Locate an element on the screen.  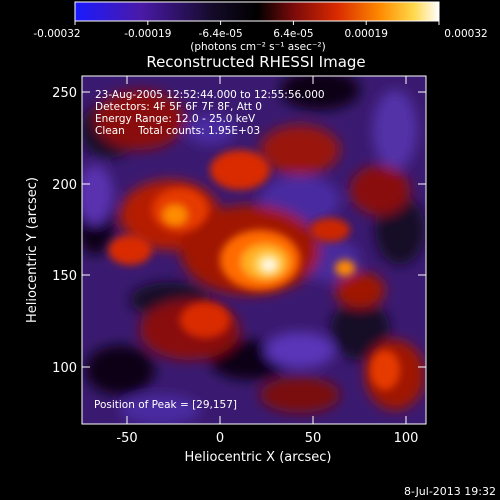
colorbar-tick-label: 0.00032 is located at coordinates (465, 34).